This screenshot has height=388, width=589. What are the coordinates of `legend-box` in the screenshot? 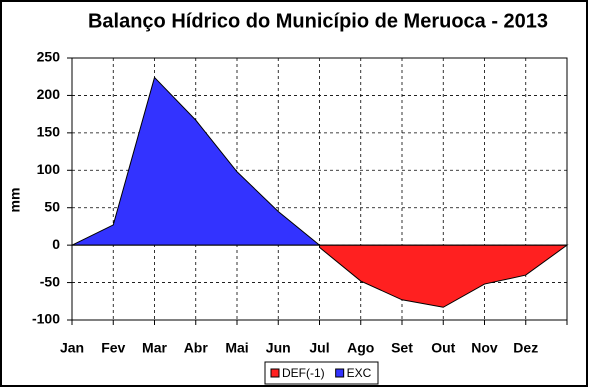 It's located at (321, 373).